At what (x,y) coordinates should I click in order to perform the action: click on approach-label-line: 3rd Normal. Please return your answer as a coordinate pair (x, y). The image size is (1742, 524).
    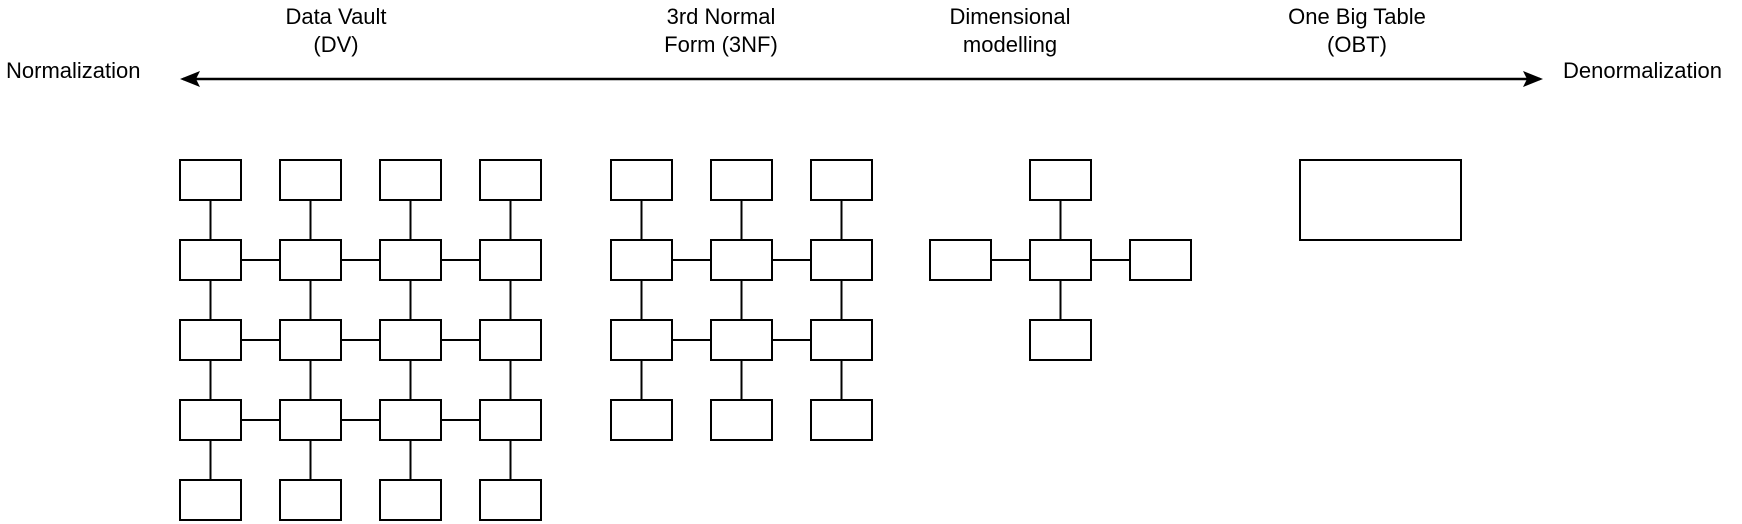
    Looking at the image, I should click on (721, 16).